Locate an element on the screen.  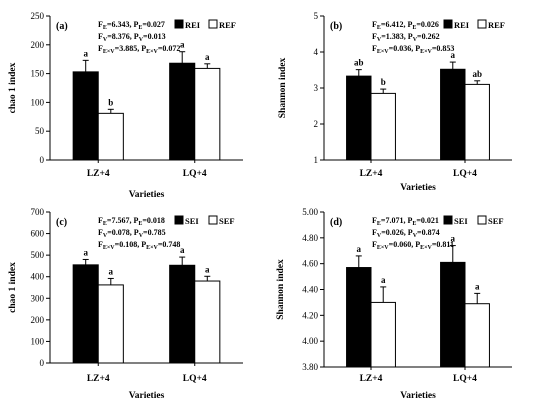
panel-label: (d) is located at coordinates (336, 222).